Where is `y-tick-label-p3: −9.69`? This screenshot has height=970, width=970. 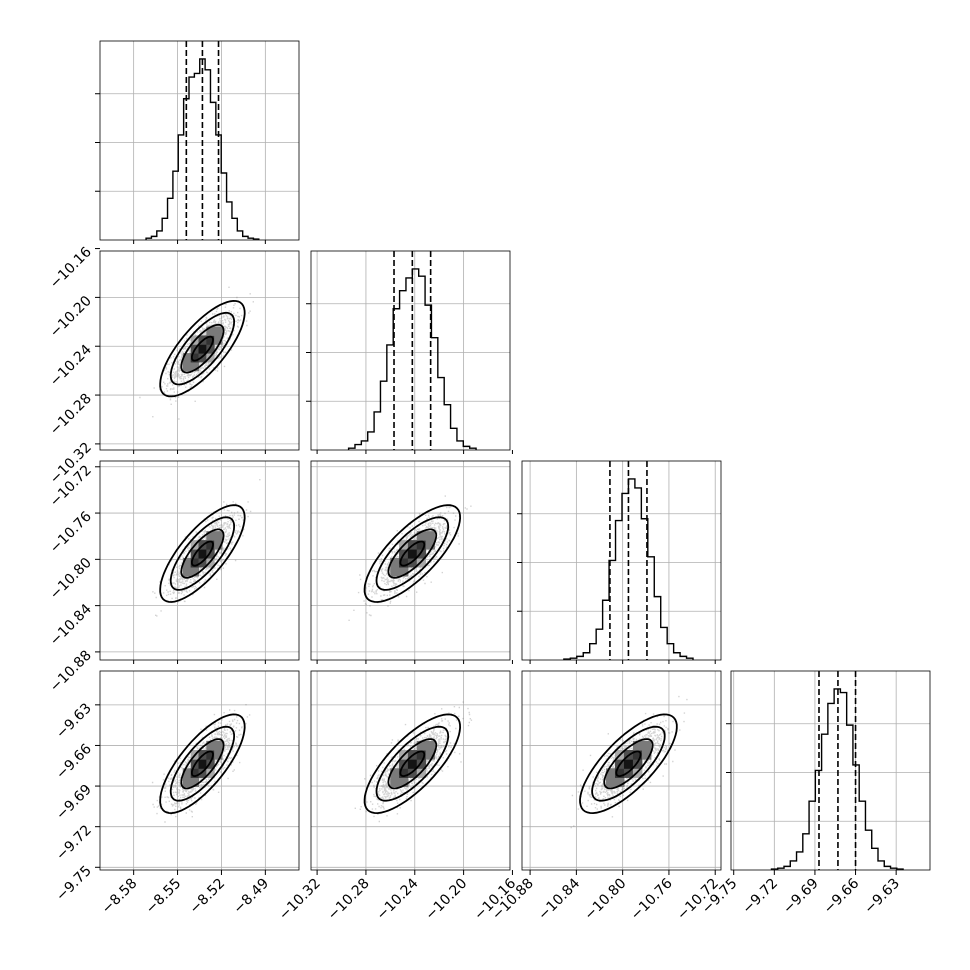
y-tick-label-p3: −9.69 is located at coordinates (74, 803).